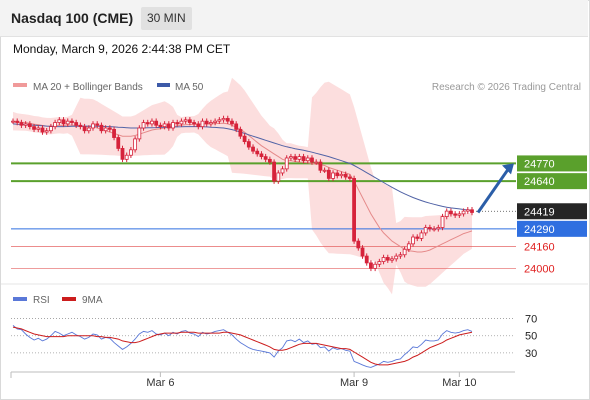 The width and height of the screenshot is (590, 400). I want to click on rsi-level-label: 30, so click(531, 354).